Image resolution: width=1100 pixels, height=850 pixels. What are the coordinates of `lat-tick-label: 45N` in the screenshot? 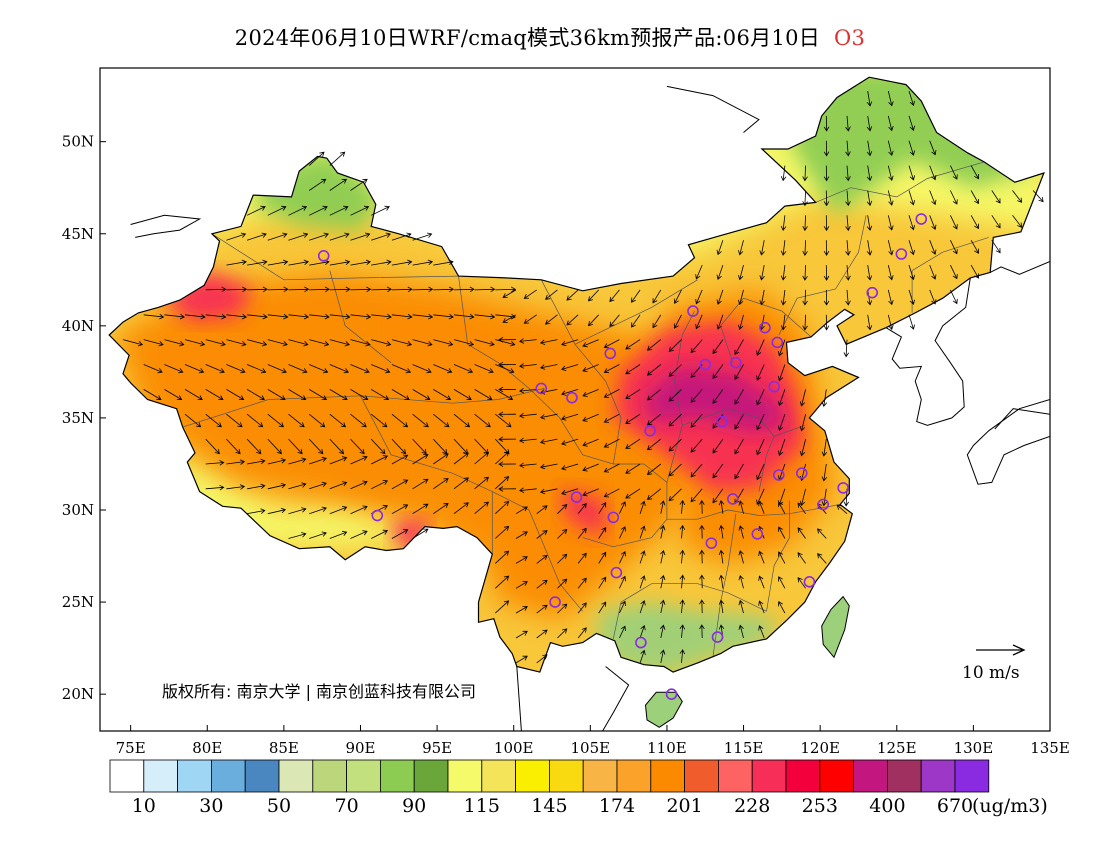 It's located at (78, 234).